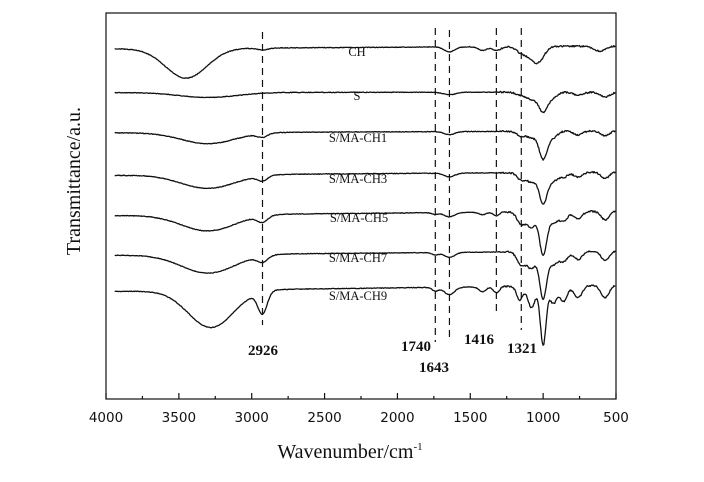 The width and height of the screenshot is (704, 482). What do you see at coordinates (479, 340) in the screenshot?
I see `peak-label: 1416` at bounding box center [479, 340].